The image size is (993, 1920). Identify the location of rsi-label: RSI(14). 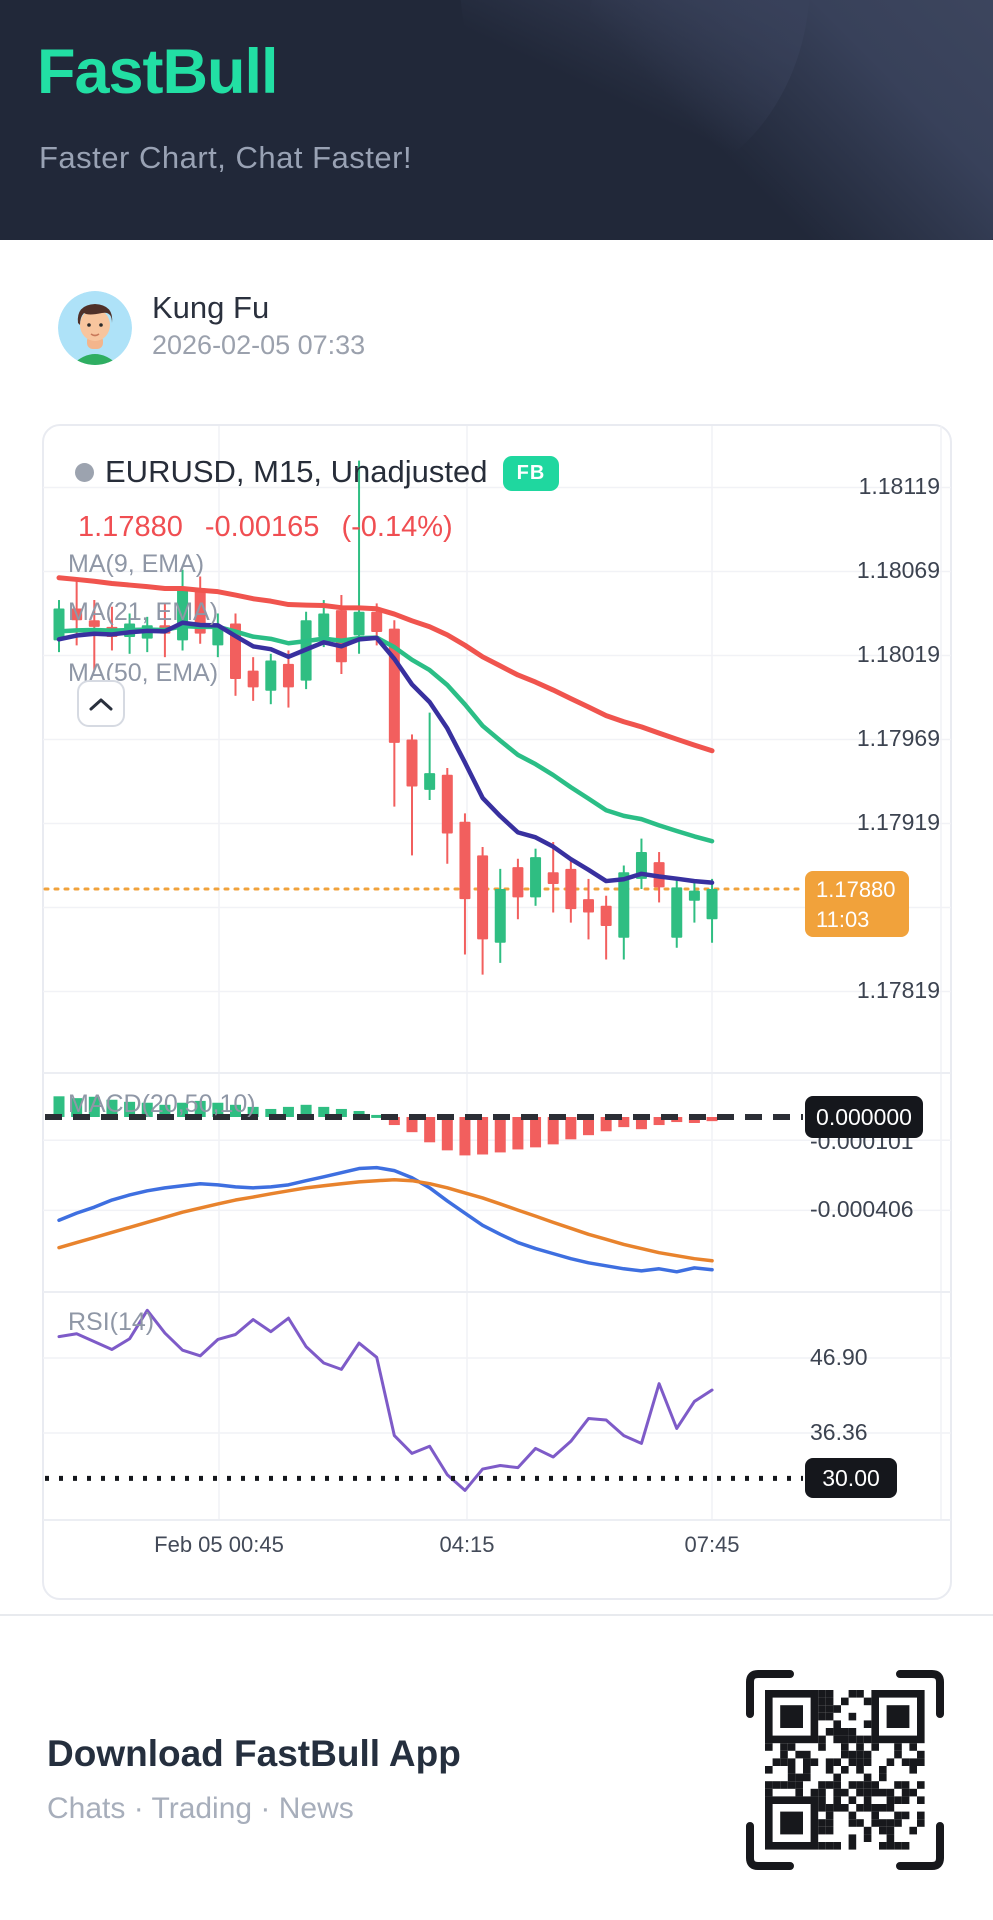
(111, 1322).